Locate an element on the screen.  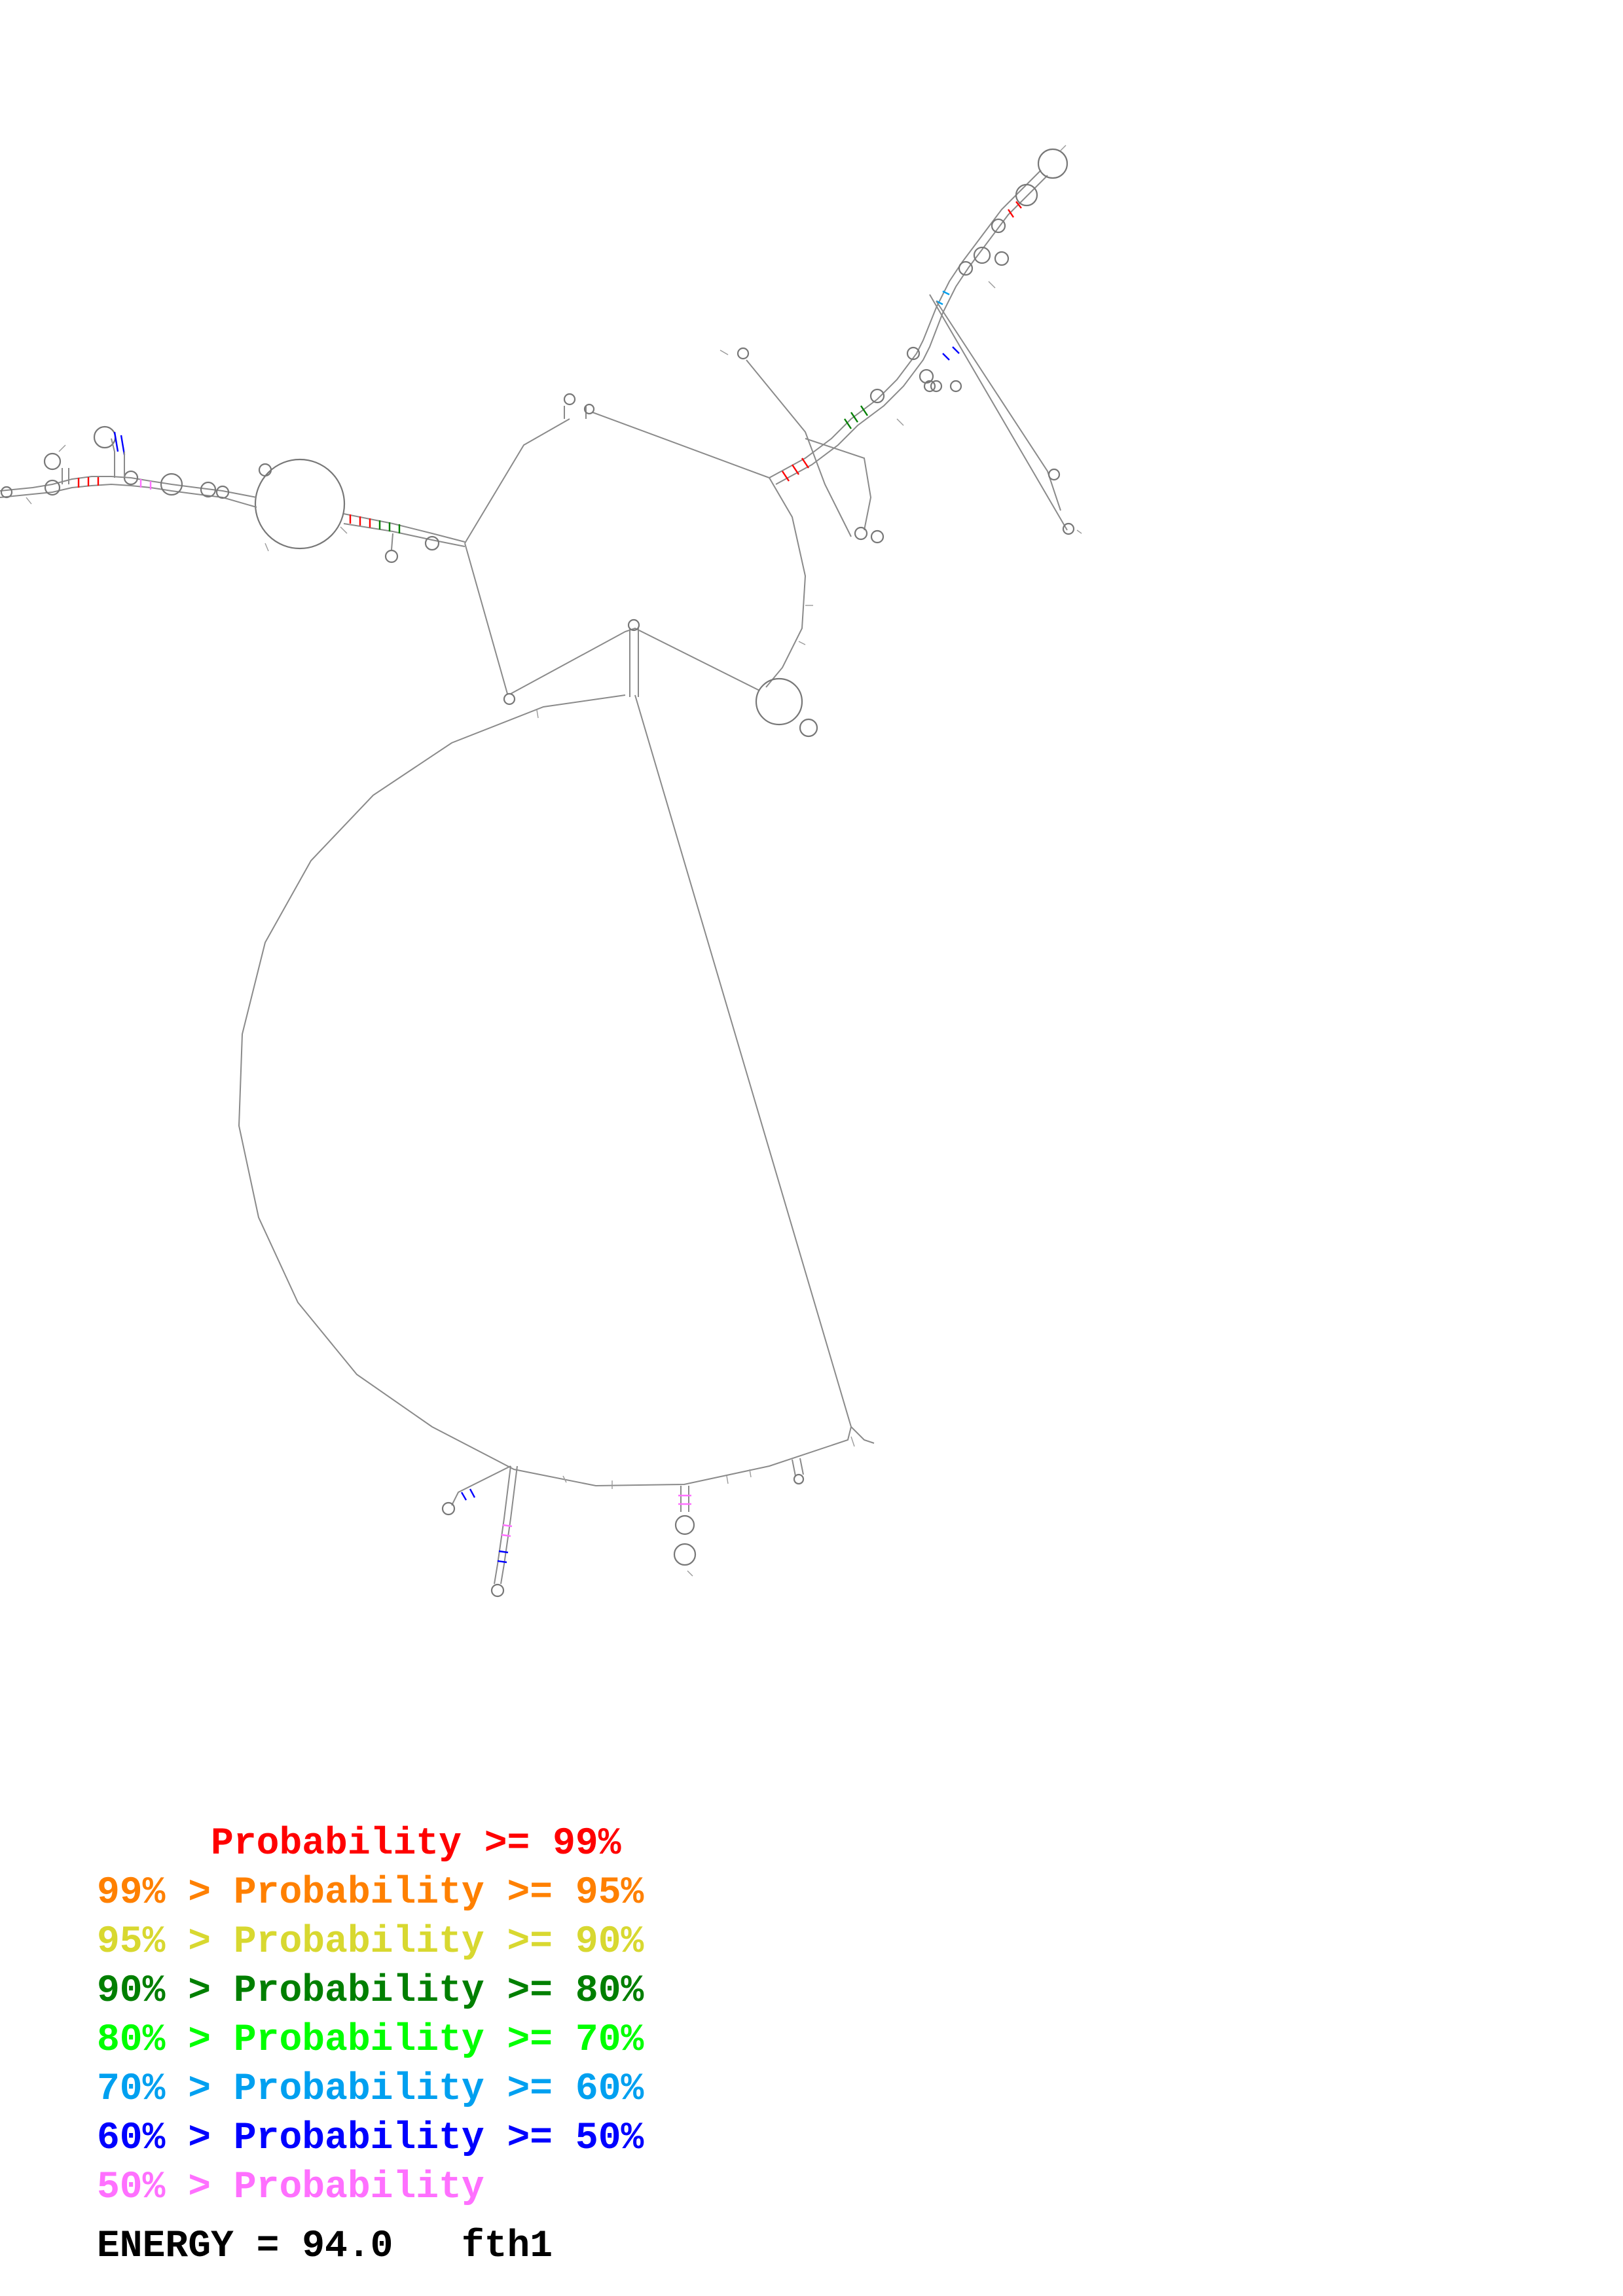
left-arm-hairpin-down is located at coordinates (391, 556).